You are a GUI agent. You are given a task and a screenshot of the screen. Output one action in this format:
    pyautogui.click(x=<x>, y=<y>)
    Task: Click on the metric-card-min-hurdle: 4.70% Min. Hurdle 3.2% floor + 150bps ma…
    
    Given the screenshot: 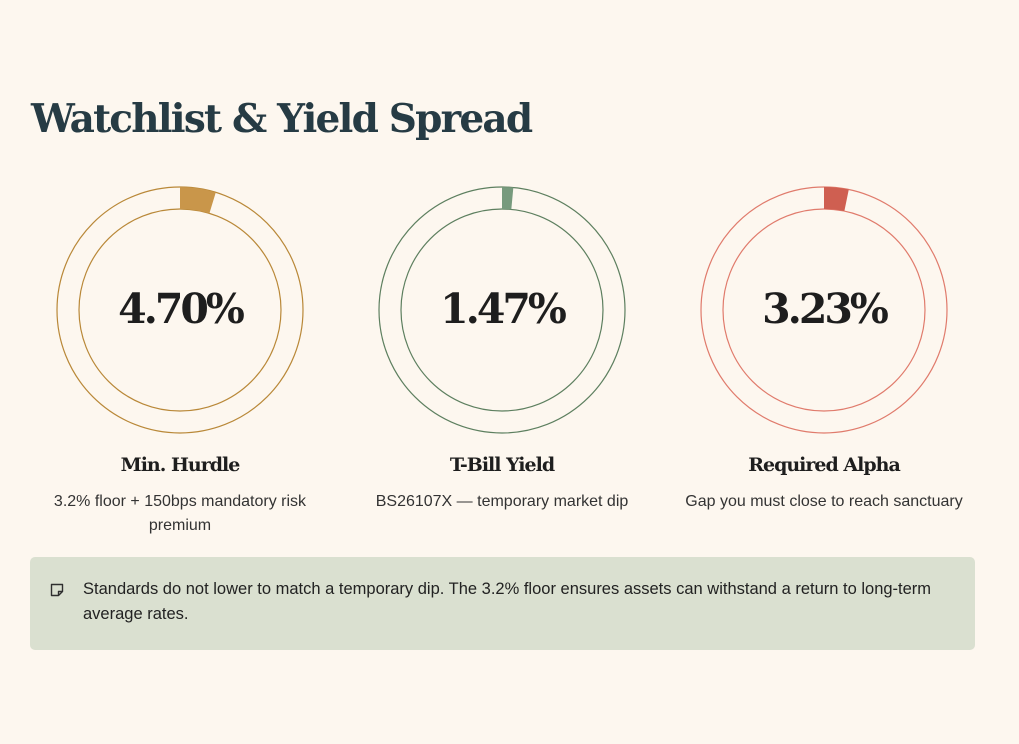 What is the action you would take?
    pyautogui.click(x=180, y=361)
    